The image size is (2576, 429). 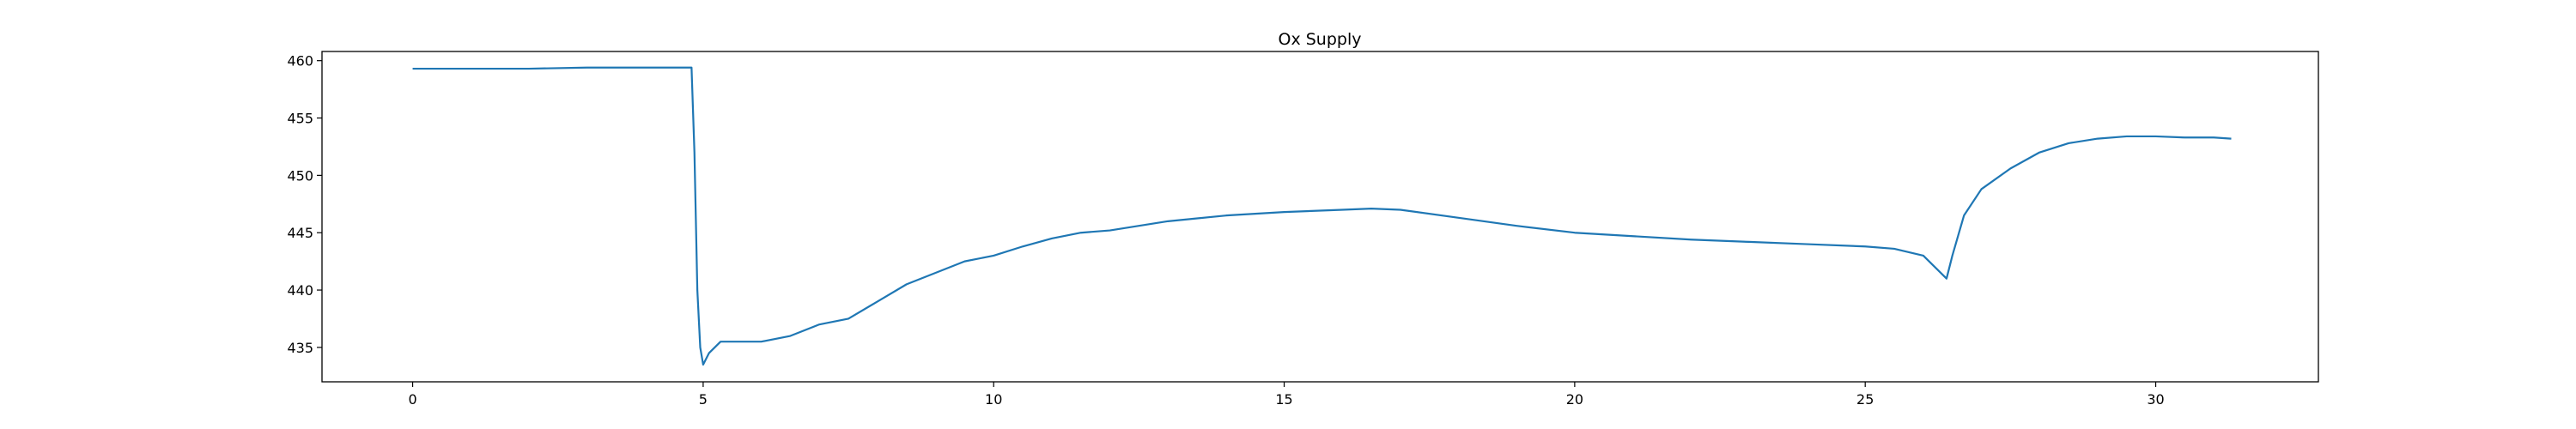 What do you see at coordinates (300, 348) in the screenshot?
I see `y-tick-label: 435` at bounding box center [300, 348].